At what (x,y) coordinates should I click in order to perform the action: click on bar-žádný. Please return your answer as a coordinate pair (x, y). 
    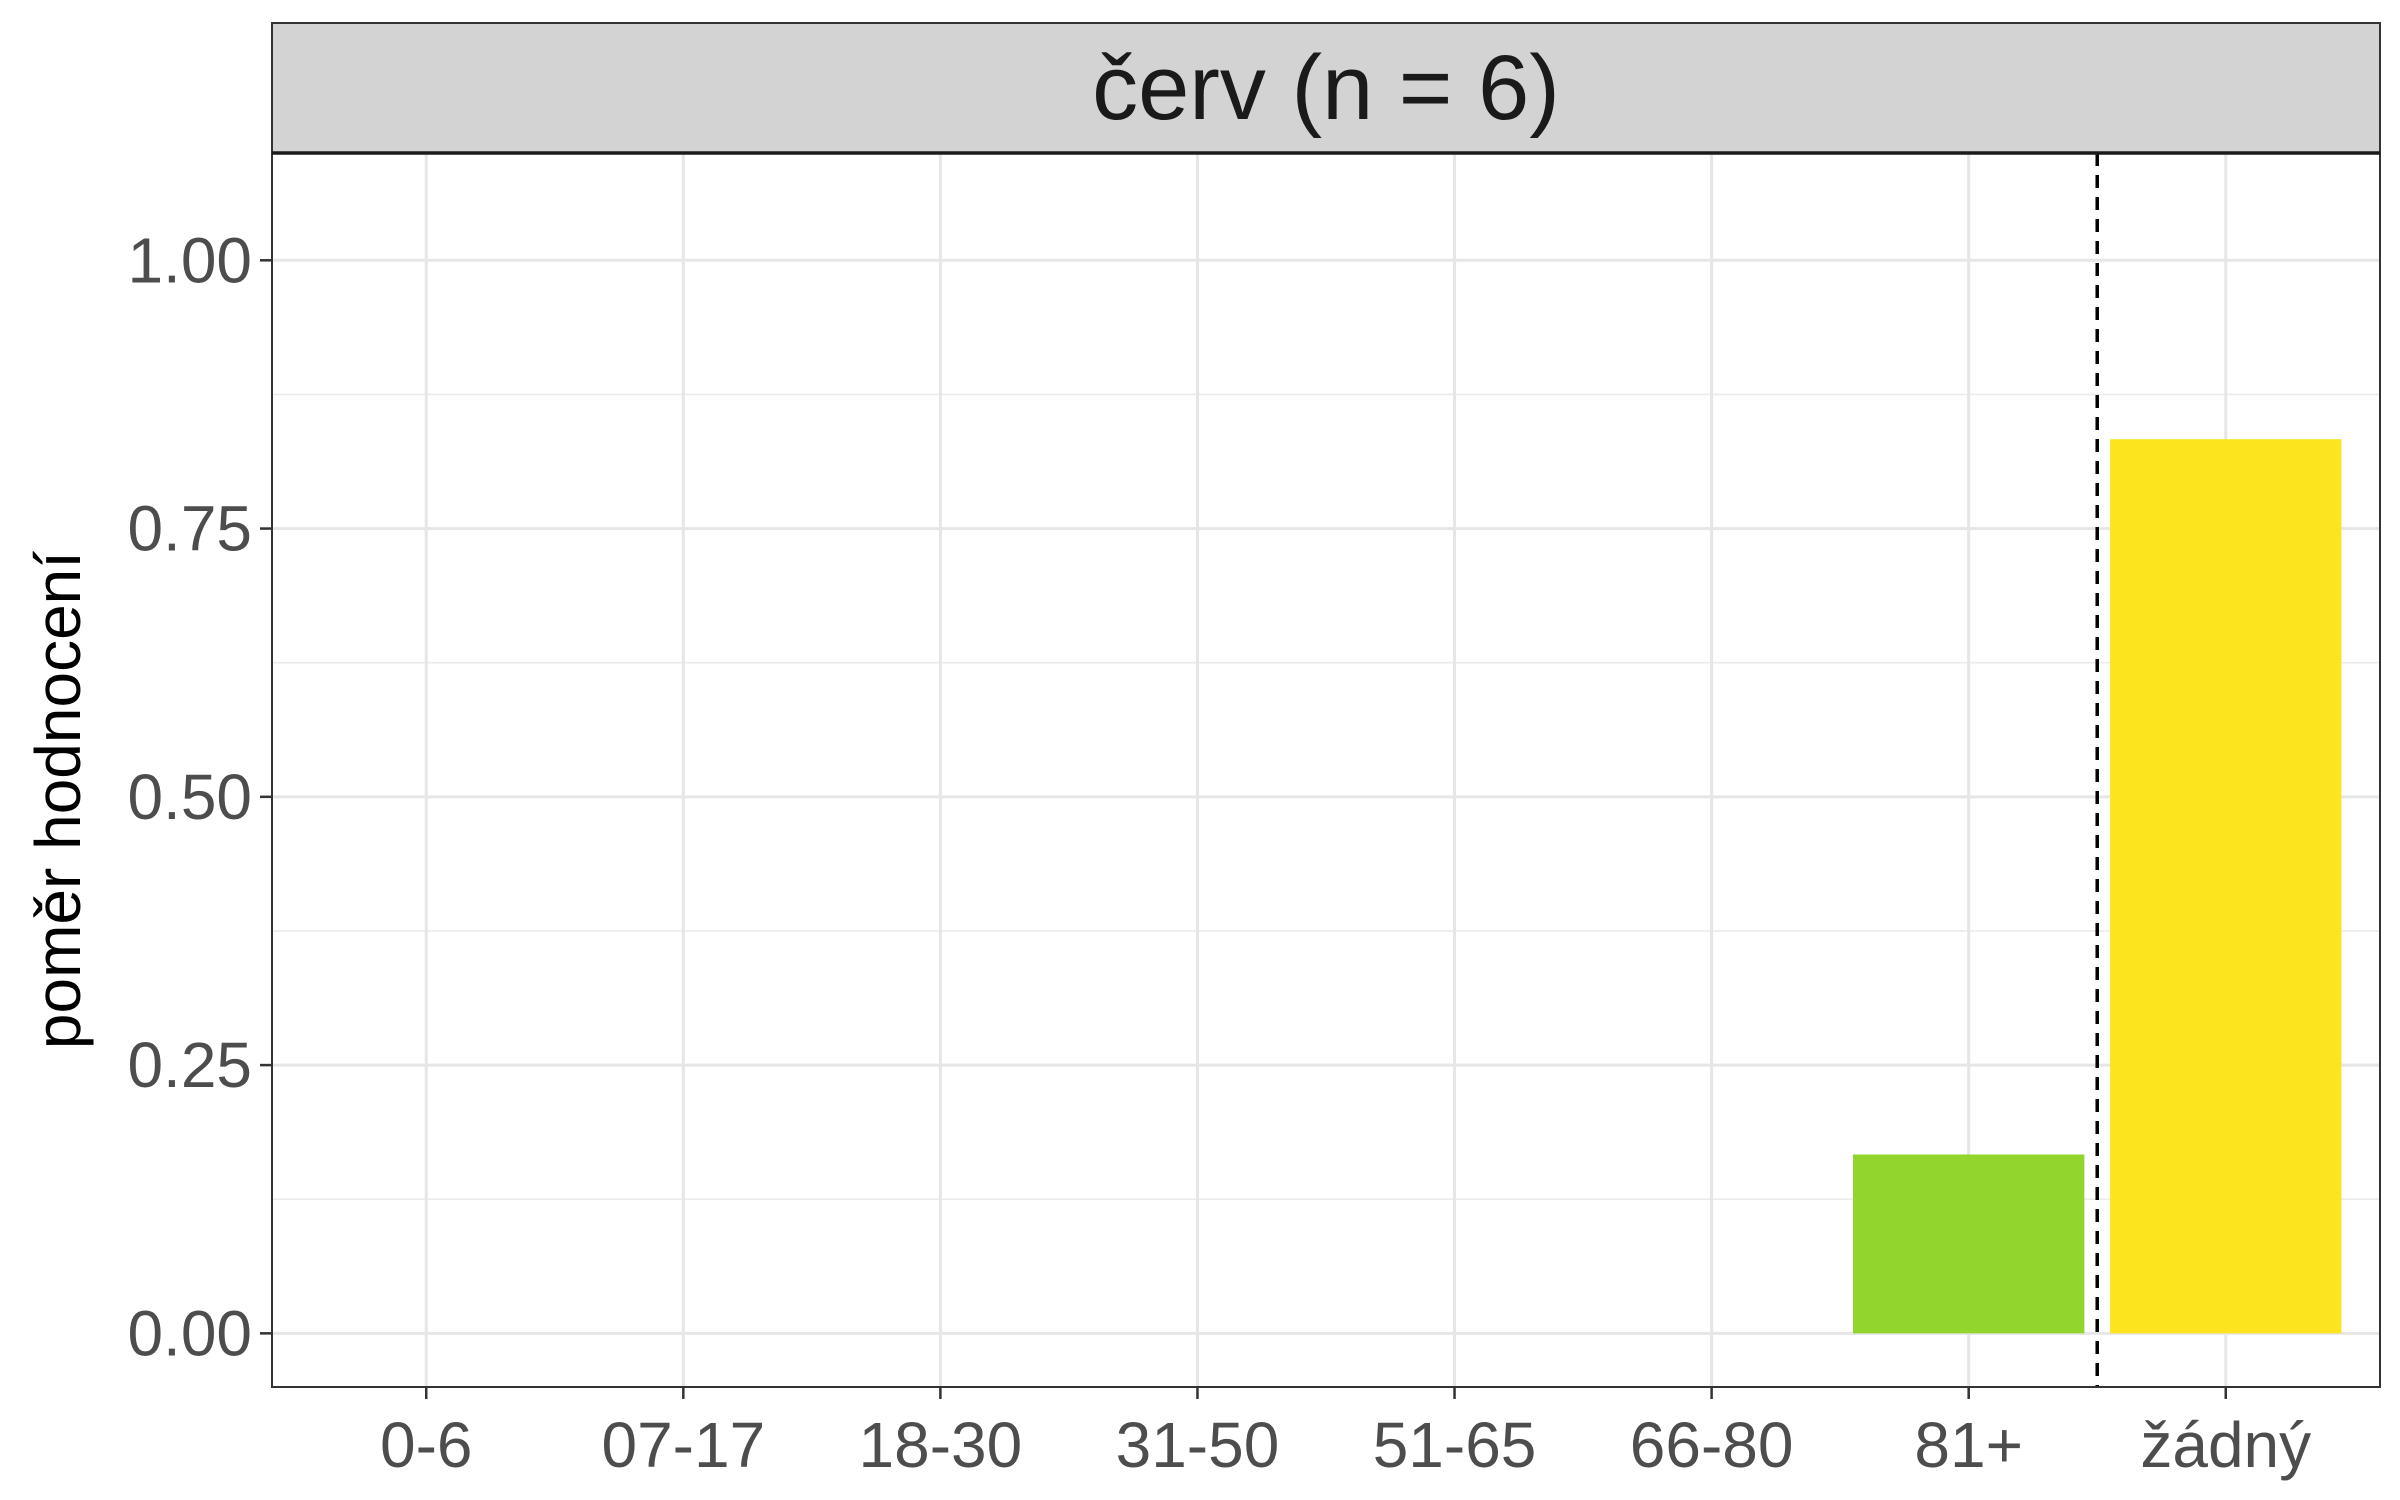
    Looking at the image, I should click on (2226, 886).